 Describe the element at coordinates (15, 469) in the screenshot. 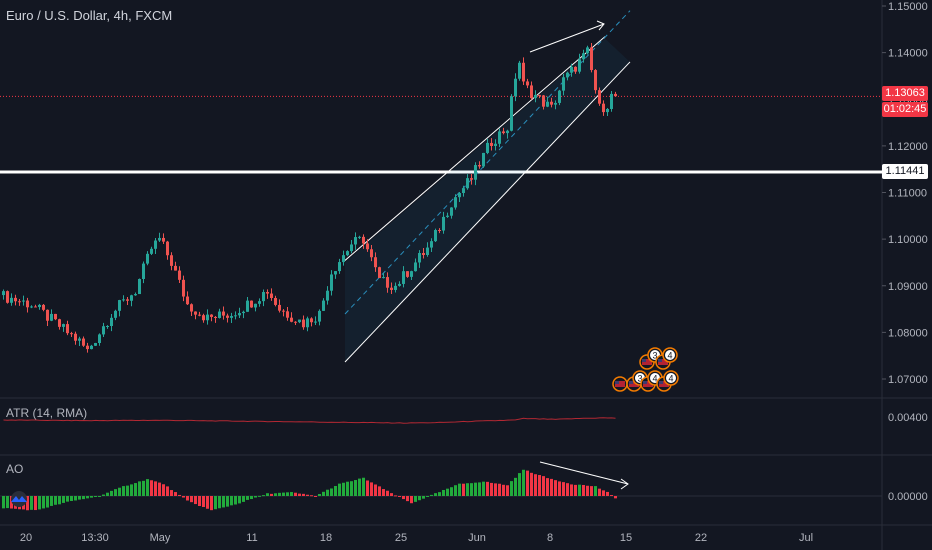

I see `ao-label: AO` at that location.